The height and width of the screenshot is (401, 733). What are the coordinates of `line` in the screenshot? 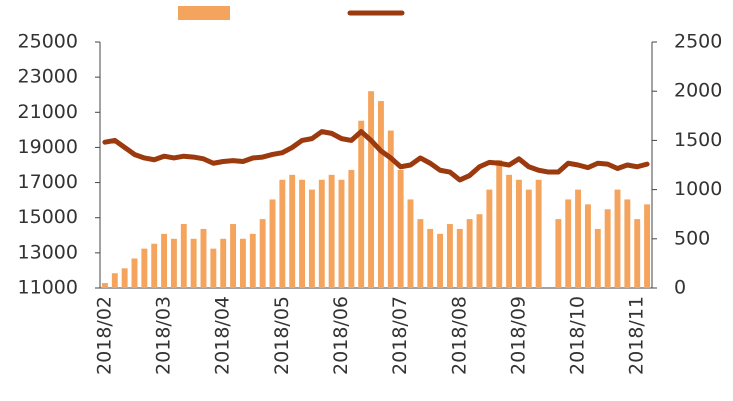 It's located at (376, 156).